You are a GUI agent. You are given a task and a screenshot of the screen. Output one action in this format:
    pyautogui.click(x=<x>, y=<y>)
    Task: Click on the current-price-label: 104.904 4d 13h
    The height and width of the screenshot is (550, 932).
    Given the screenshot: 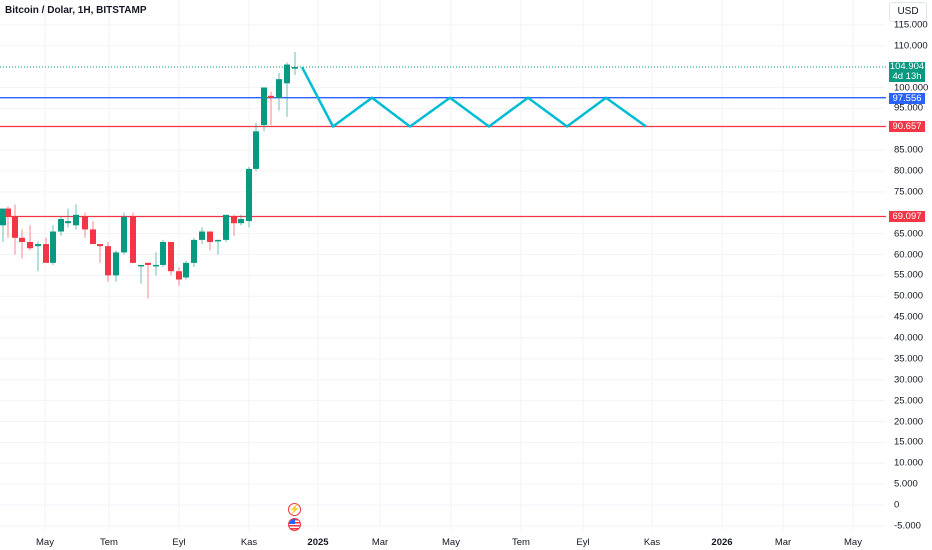 What is the action you would take?
    pyautogui.click(x=907, y=72)
    